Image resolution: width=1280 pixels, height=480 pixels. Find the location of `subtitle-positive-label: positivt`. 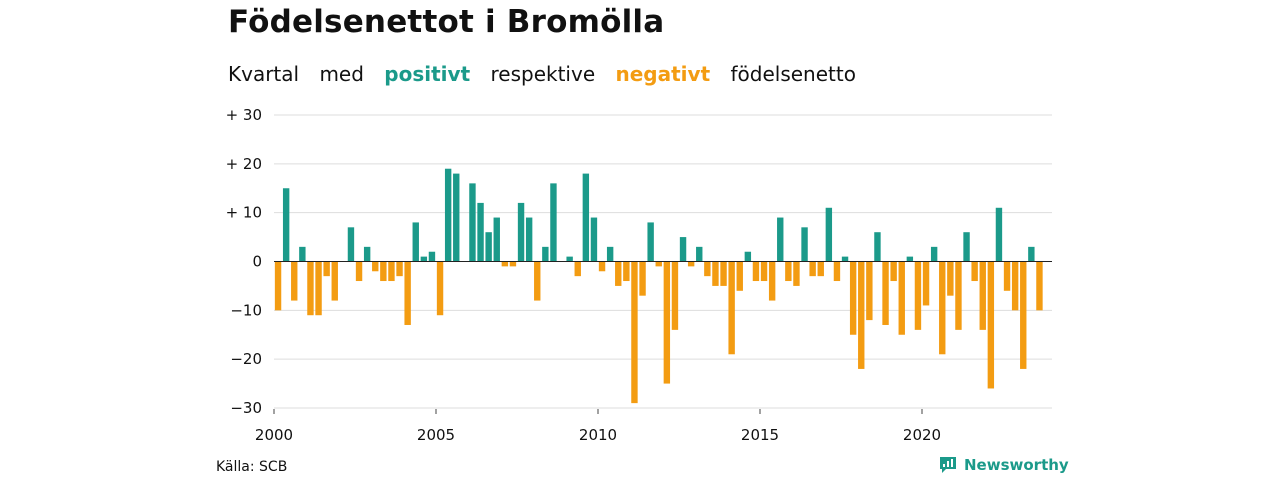

subtitle-positive-label: positivt is located at coordinates (427, 74).